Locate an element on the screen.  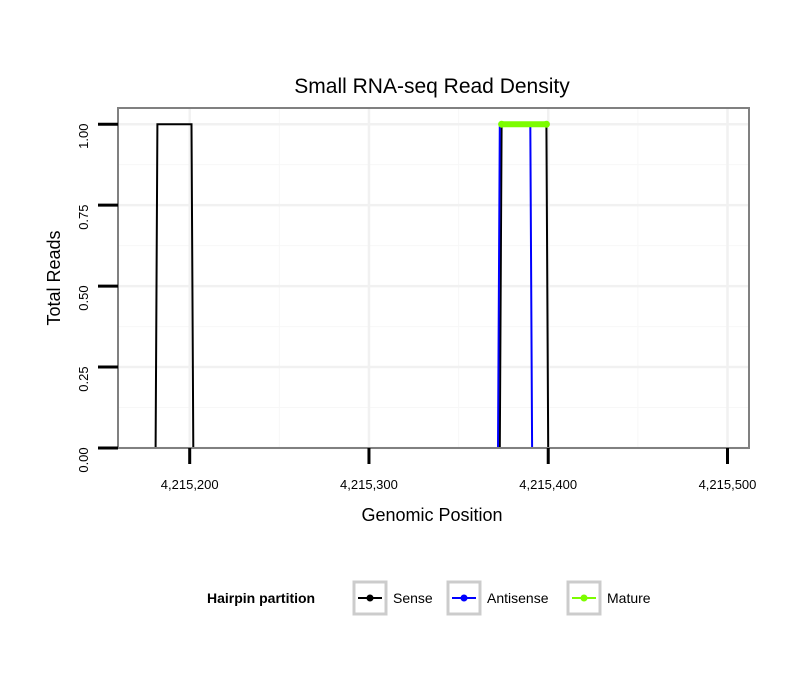
legend-label: Mature is located at coordinates (629, 598).